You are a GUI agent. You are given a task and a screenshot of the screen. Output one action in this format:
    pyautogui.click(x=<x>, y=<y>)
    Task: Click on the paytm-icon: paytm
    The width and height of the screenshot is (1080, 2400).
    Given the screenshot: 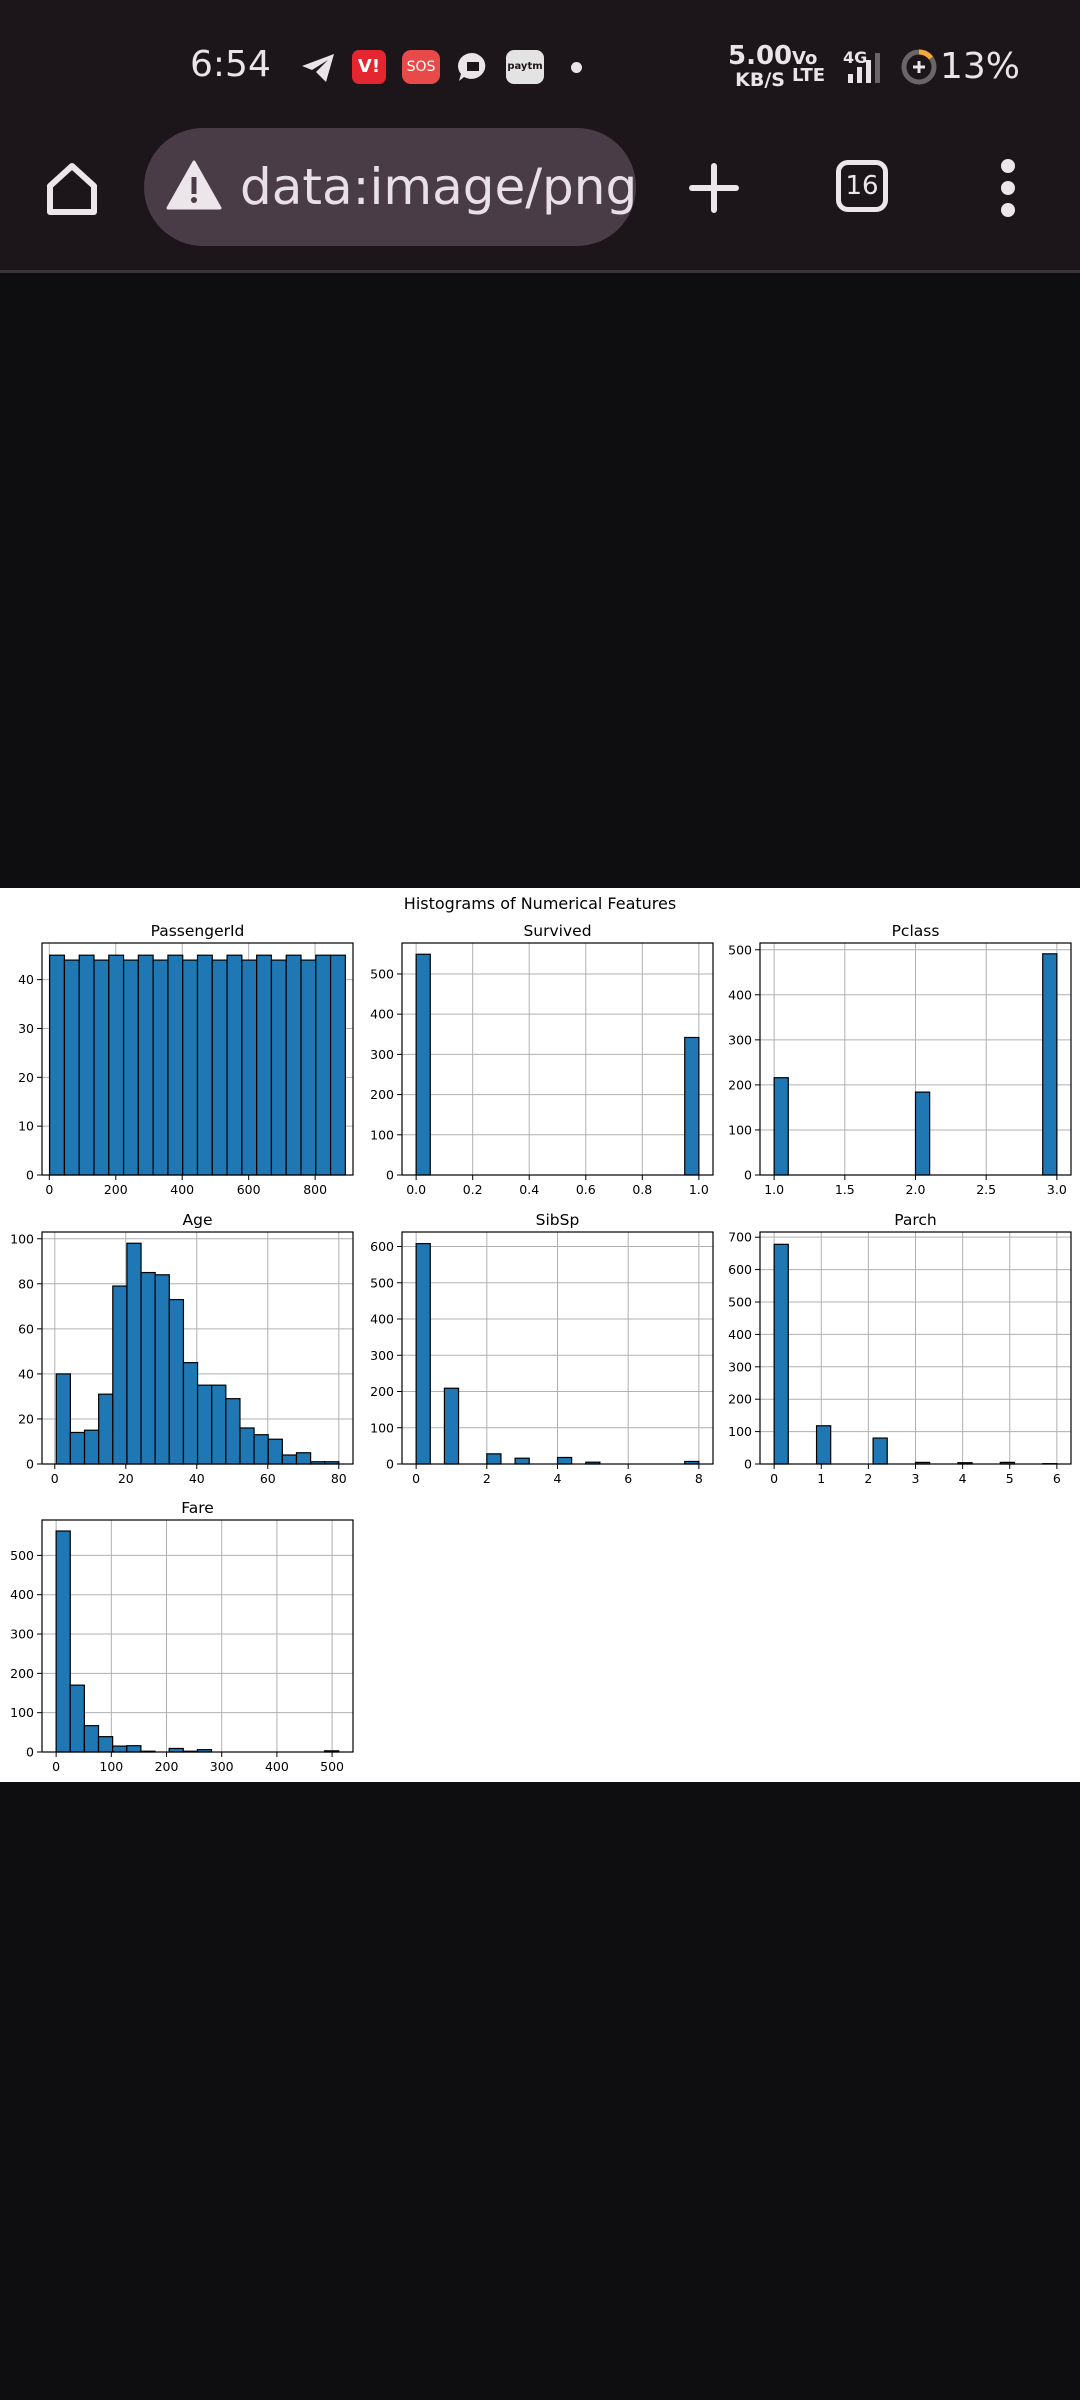 What is the action you would take?
    pyautogui.click(x=525, y=67)
    